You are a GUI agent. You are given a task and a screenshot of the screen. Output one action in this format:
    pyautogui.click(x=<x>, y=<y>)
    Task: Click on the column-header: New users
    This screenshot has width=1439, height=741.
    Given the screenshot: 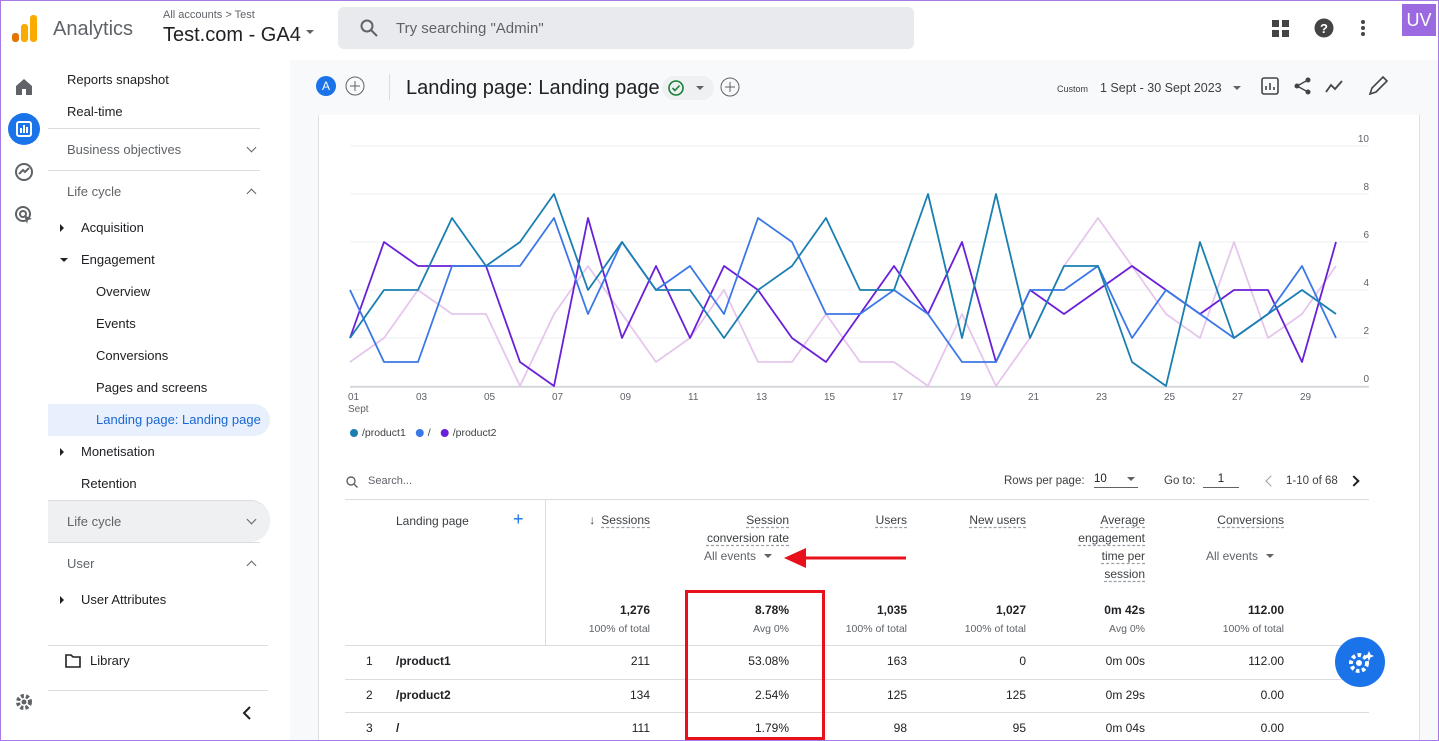 What is the action you would take?
    pyautogui.click(x=971, y=520)
    